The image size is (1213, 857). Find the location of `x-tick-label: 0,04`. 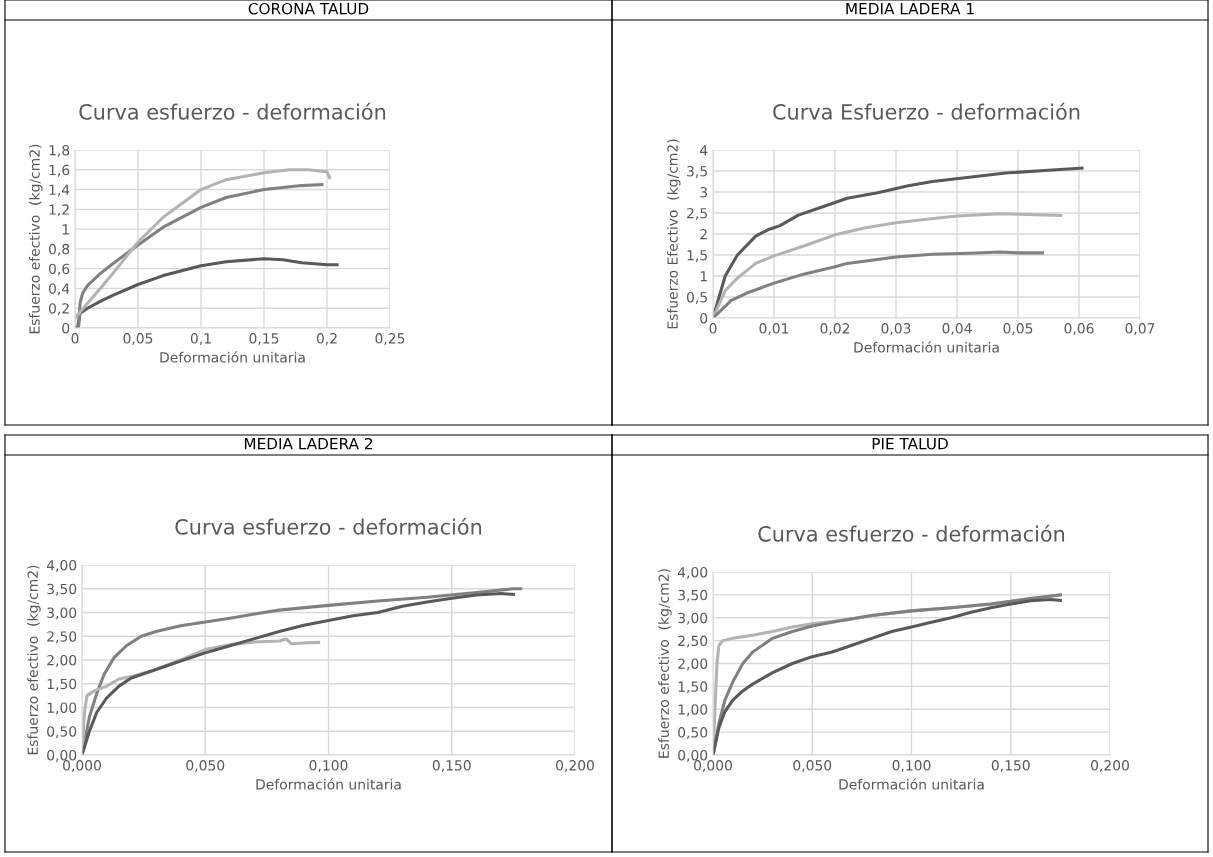

x-tick-label: 0,04 is located at coordinates (957, 329).